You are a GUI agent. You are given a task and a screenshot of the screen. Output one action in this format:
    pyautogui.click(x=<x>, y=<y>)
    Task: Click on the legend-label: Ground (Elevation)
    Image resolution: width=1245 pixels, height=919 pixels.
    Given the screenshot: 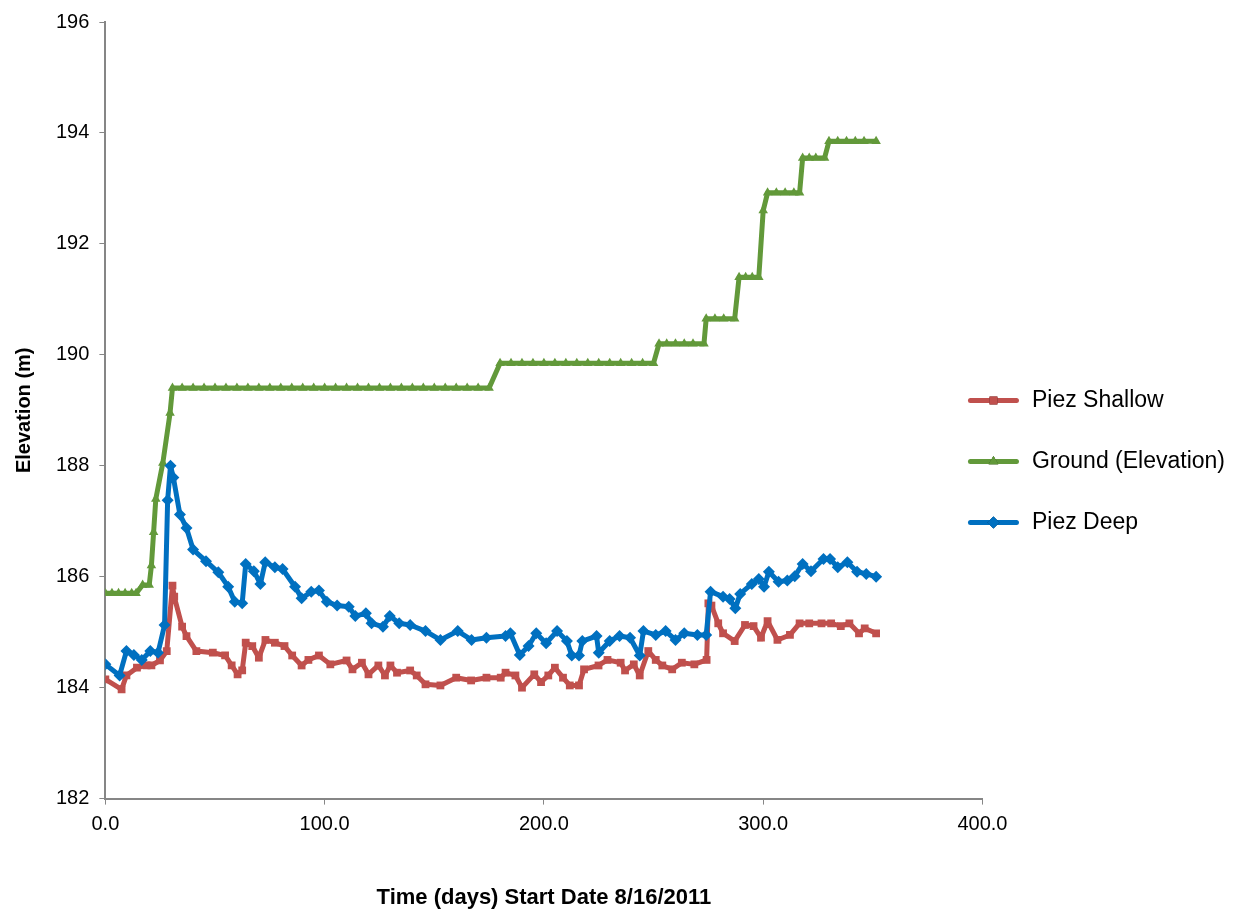 What is the action you would take?
    pyautogui.click(x=1128, y=459)
    